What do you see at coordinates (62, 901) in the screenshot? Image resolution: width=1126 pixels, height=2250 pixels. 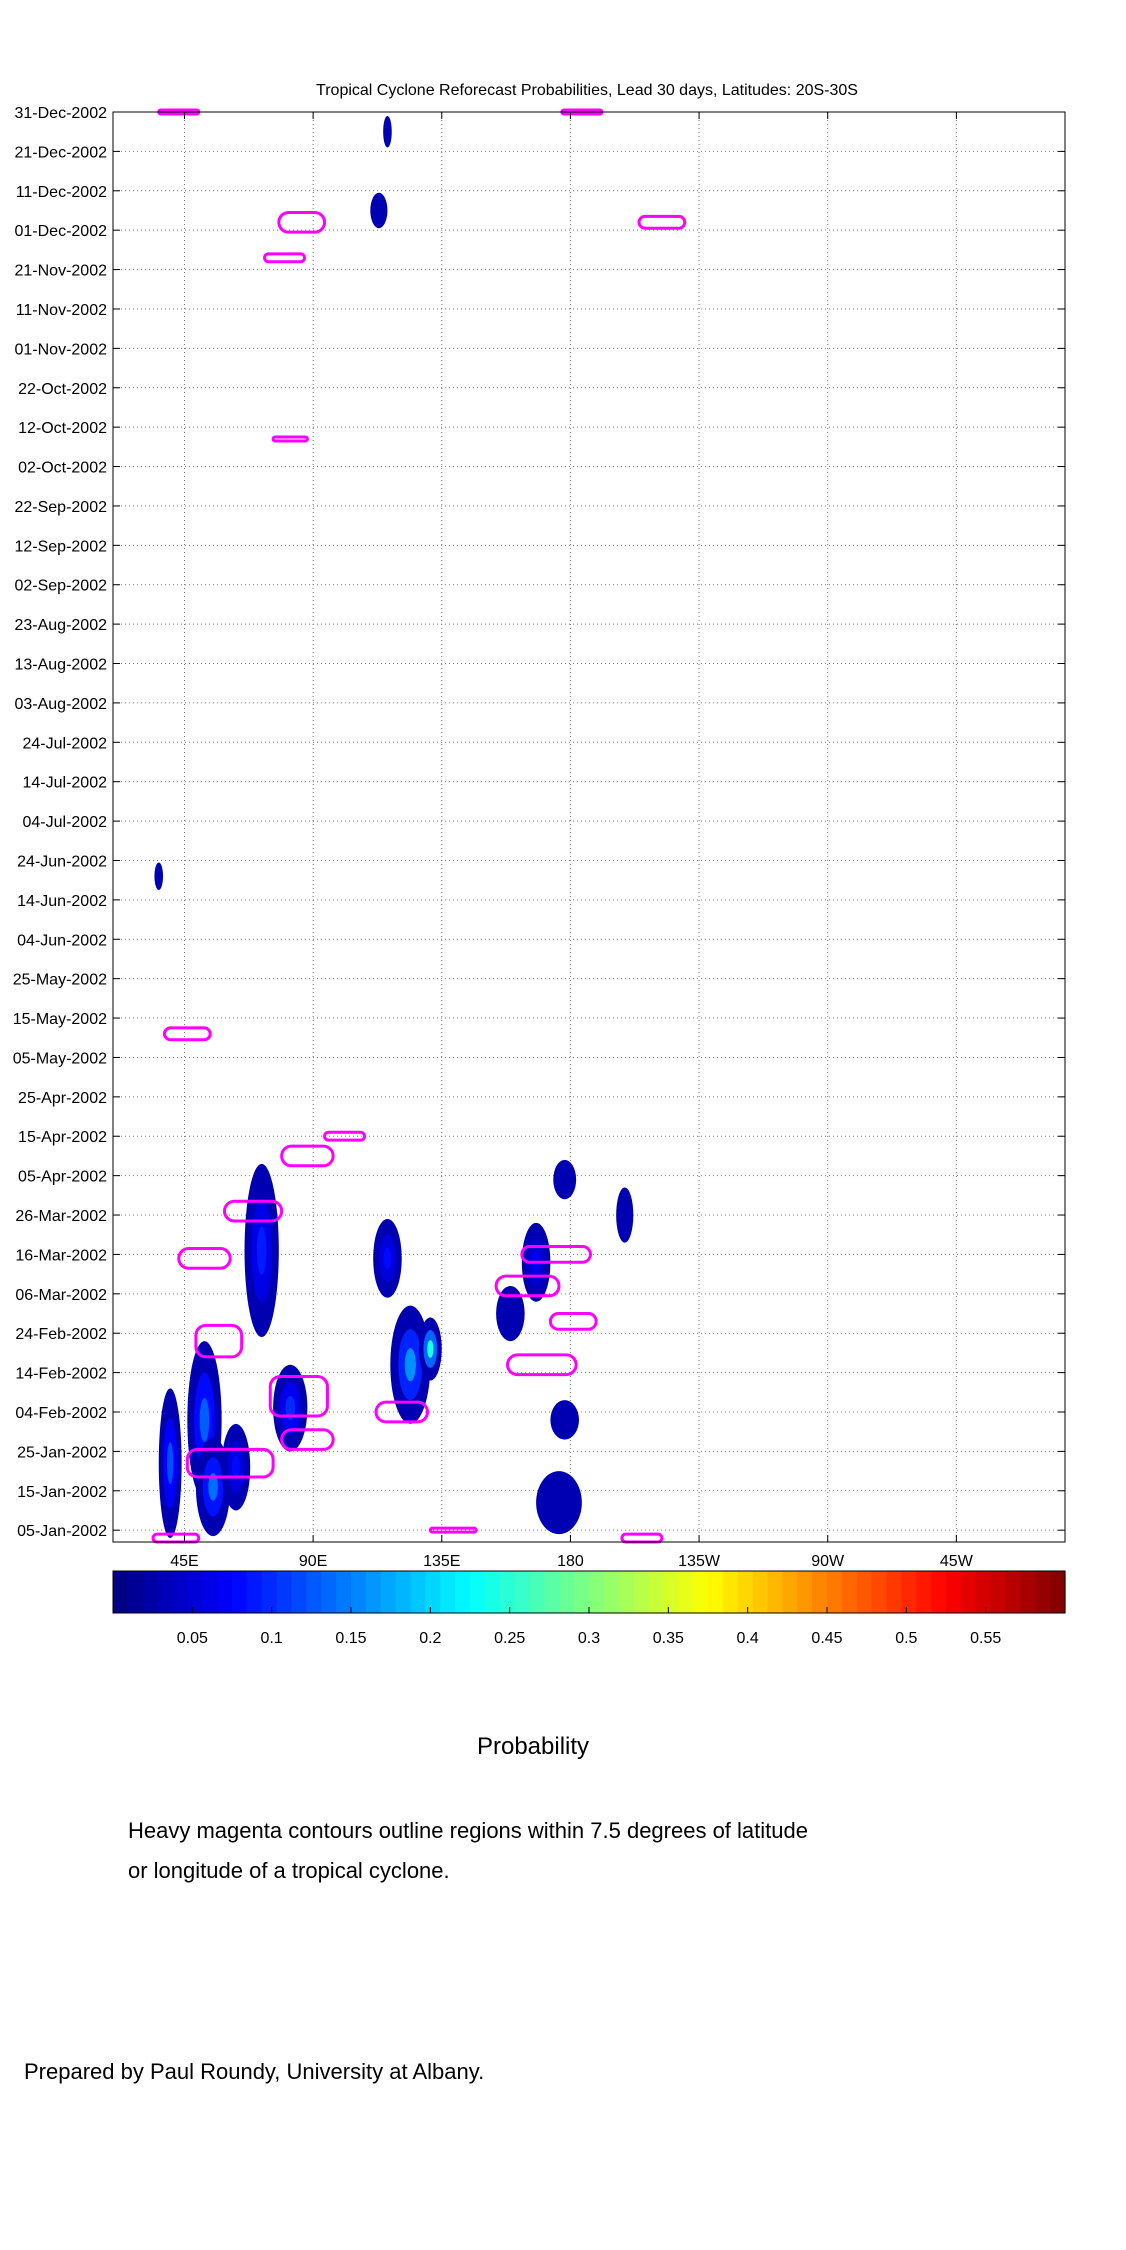 I see `y-tick-label: 14-Jun-2002` at bounding box center [62, 901].